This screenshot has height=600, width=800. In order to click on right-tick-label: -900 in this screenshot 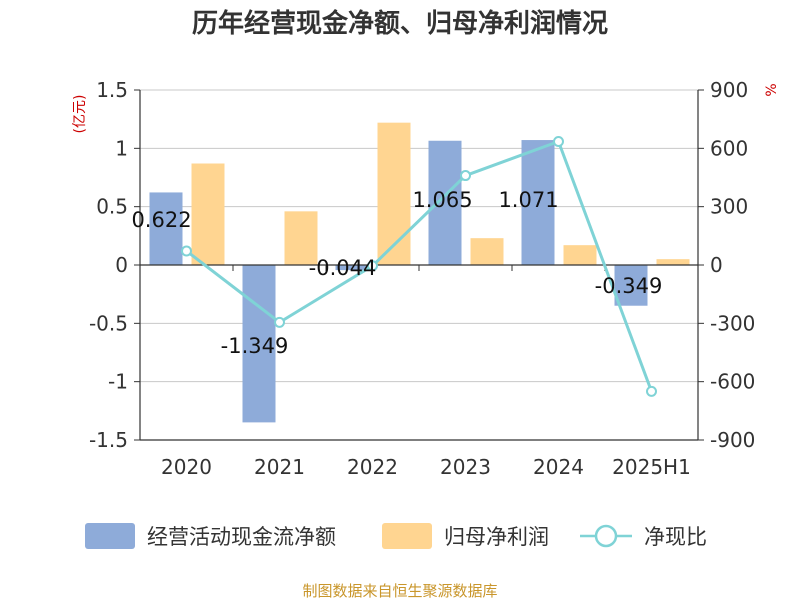, I will do `click(732, 440)`.